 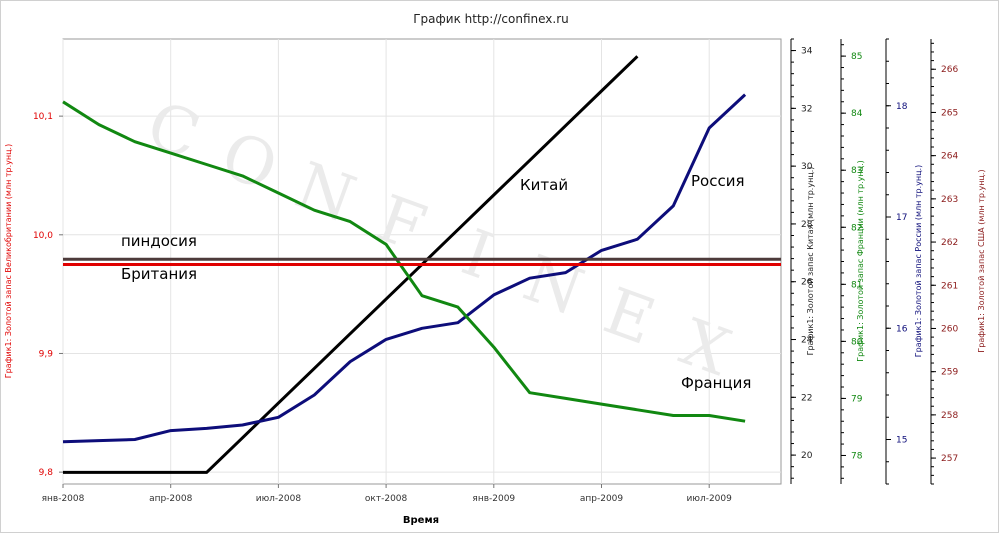 I want to click on y-tick-label-usa: 259, so click(x=949, y=373).